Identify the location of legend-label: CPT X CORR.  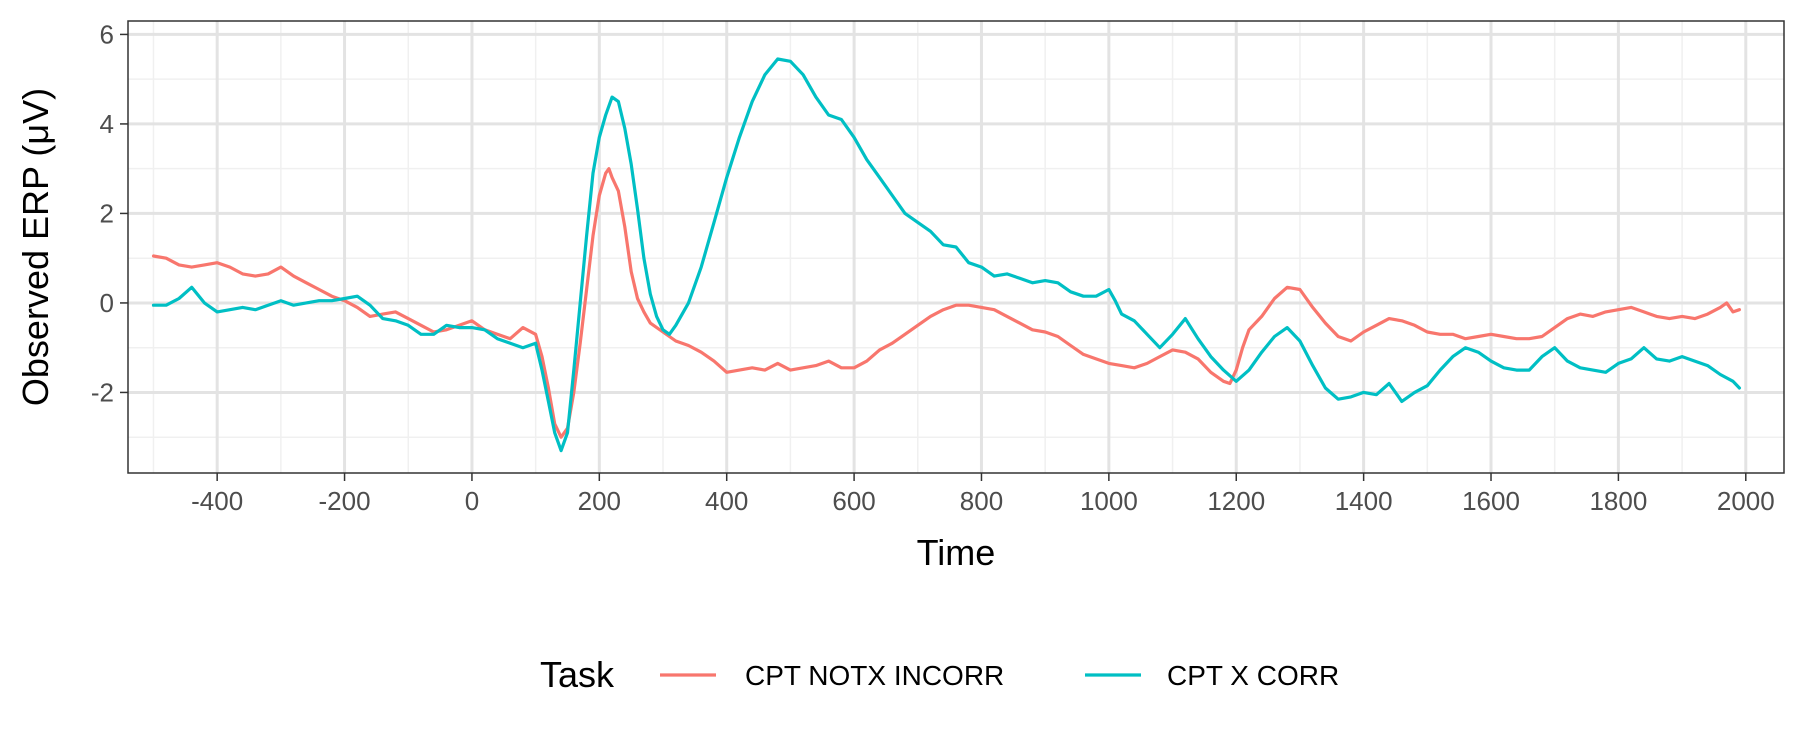
(1253, 675).